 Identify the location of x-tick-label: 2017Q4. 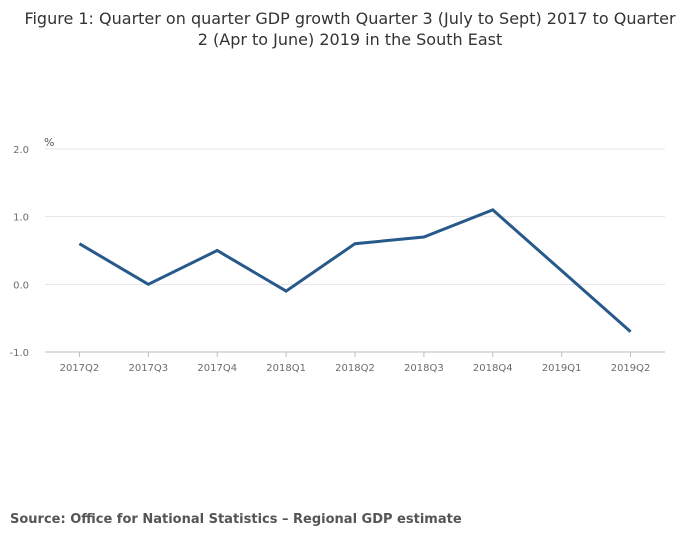
(217, 368).